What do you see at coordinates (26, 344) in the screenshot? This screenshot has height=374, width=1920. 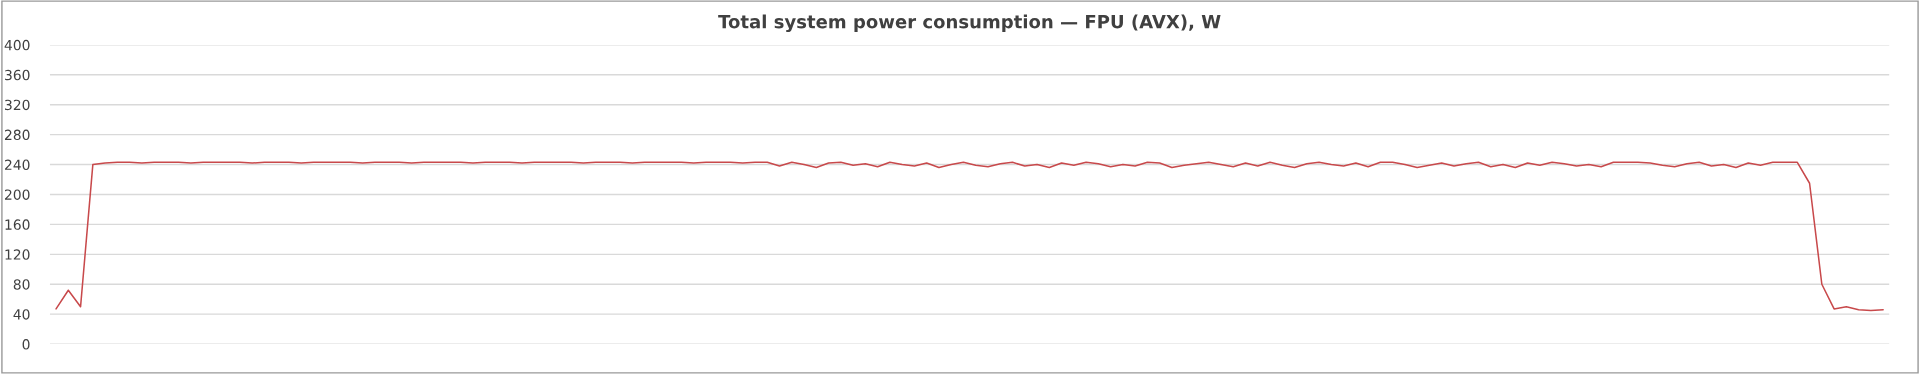 I see `y-tick-label: 0` at bounding box center [26, 344].